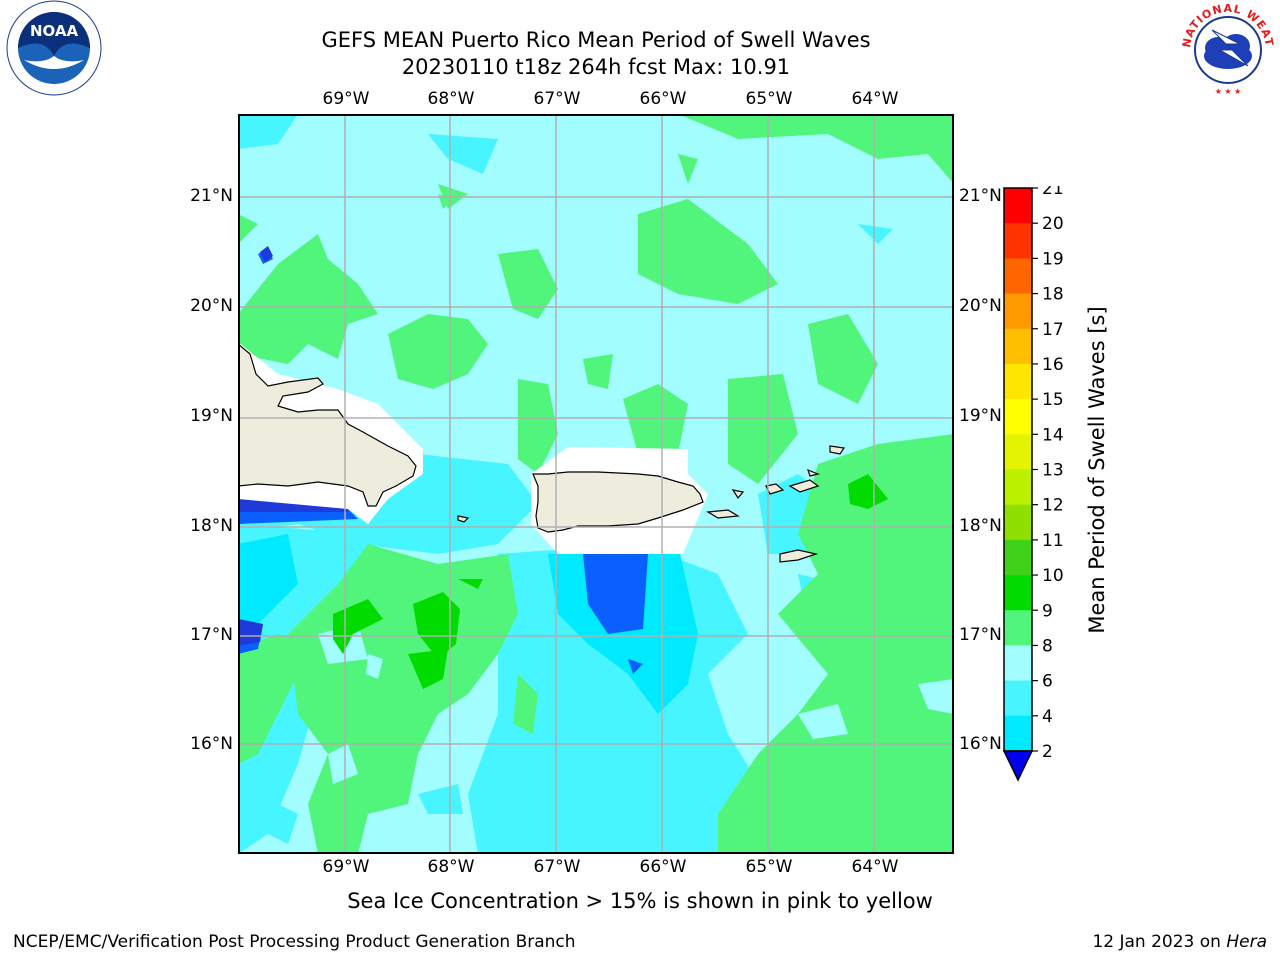  I want to click on colorbar: 21 20 19 18 17 16 15 14 13 12 11 10 9 8 6 4 2, so click(1033, 484).